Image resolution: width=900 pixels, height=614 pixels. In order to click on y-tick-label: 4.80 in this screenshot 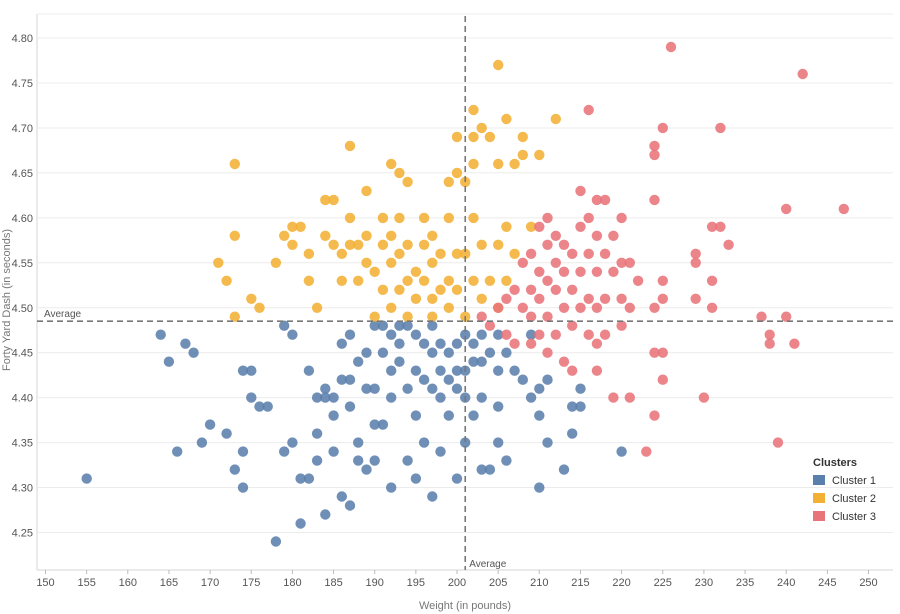, I will do `click(22, 39)`.